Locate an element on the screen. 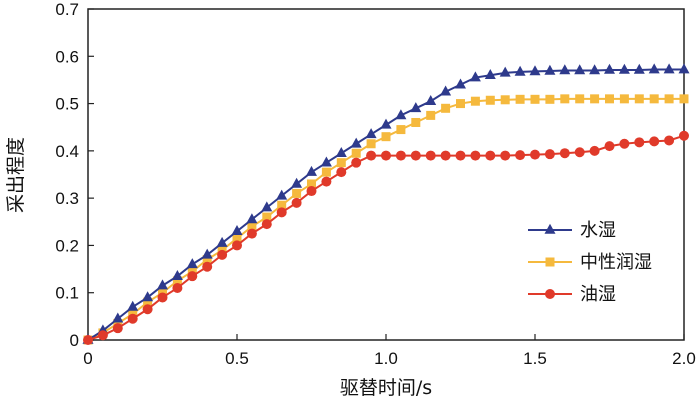 Image resolution: width=700 pixels, height=408 pixels. legend-label: 水湿 is located at coordinates (598, 230).